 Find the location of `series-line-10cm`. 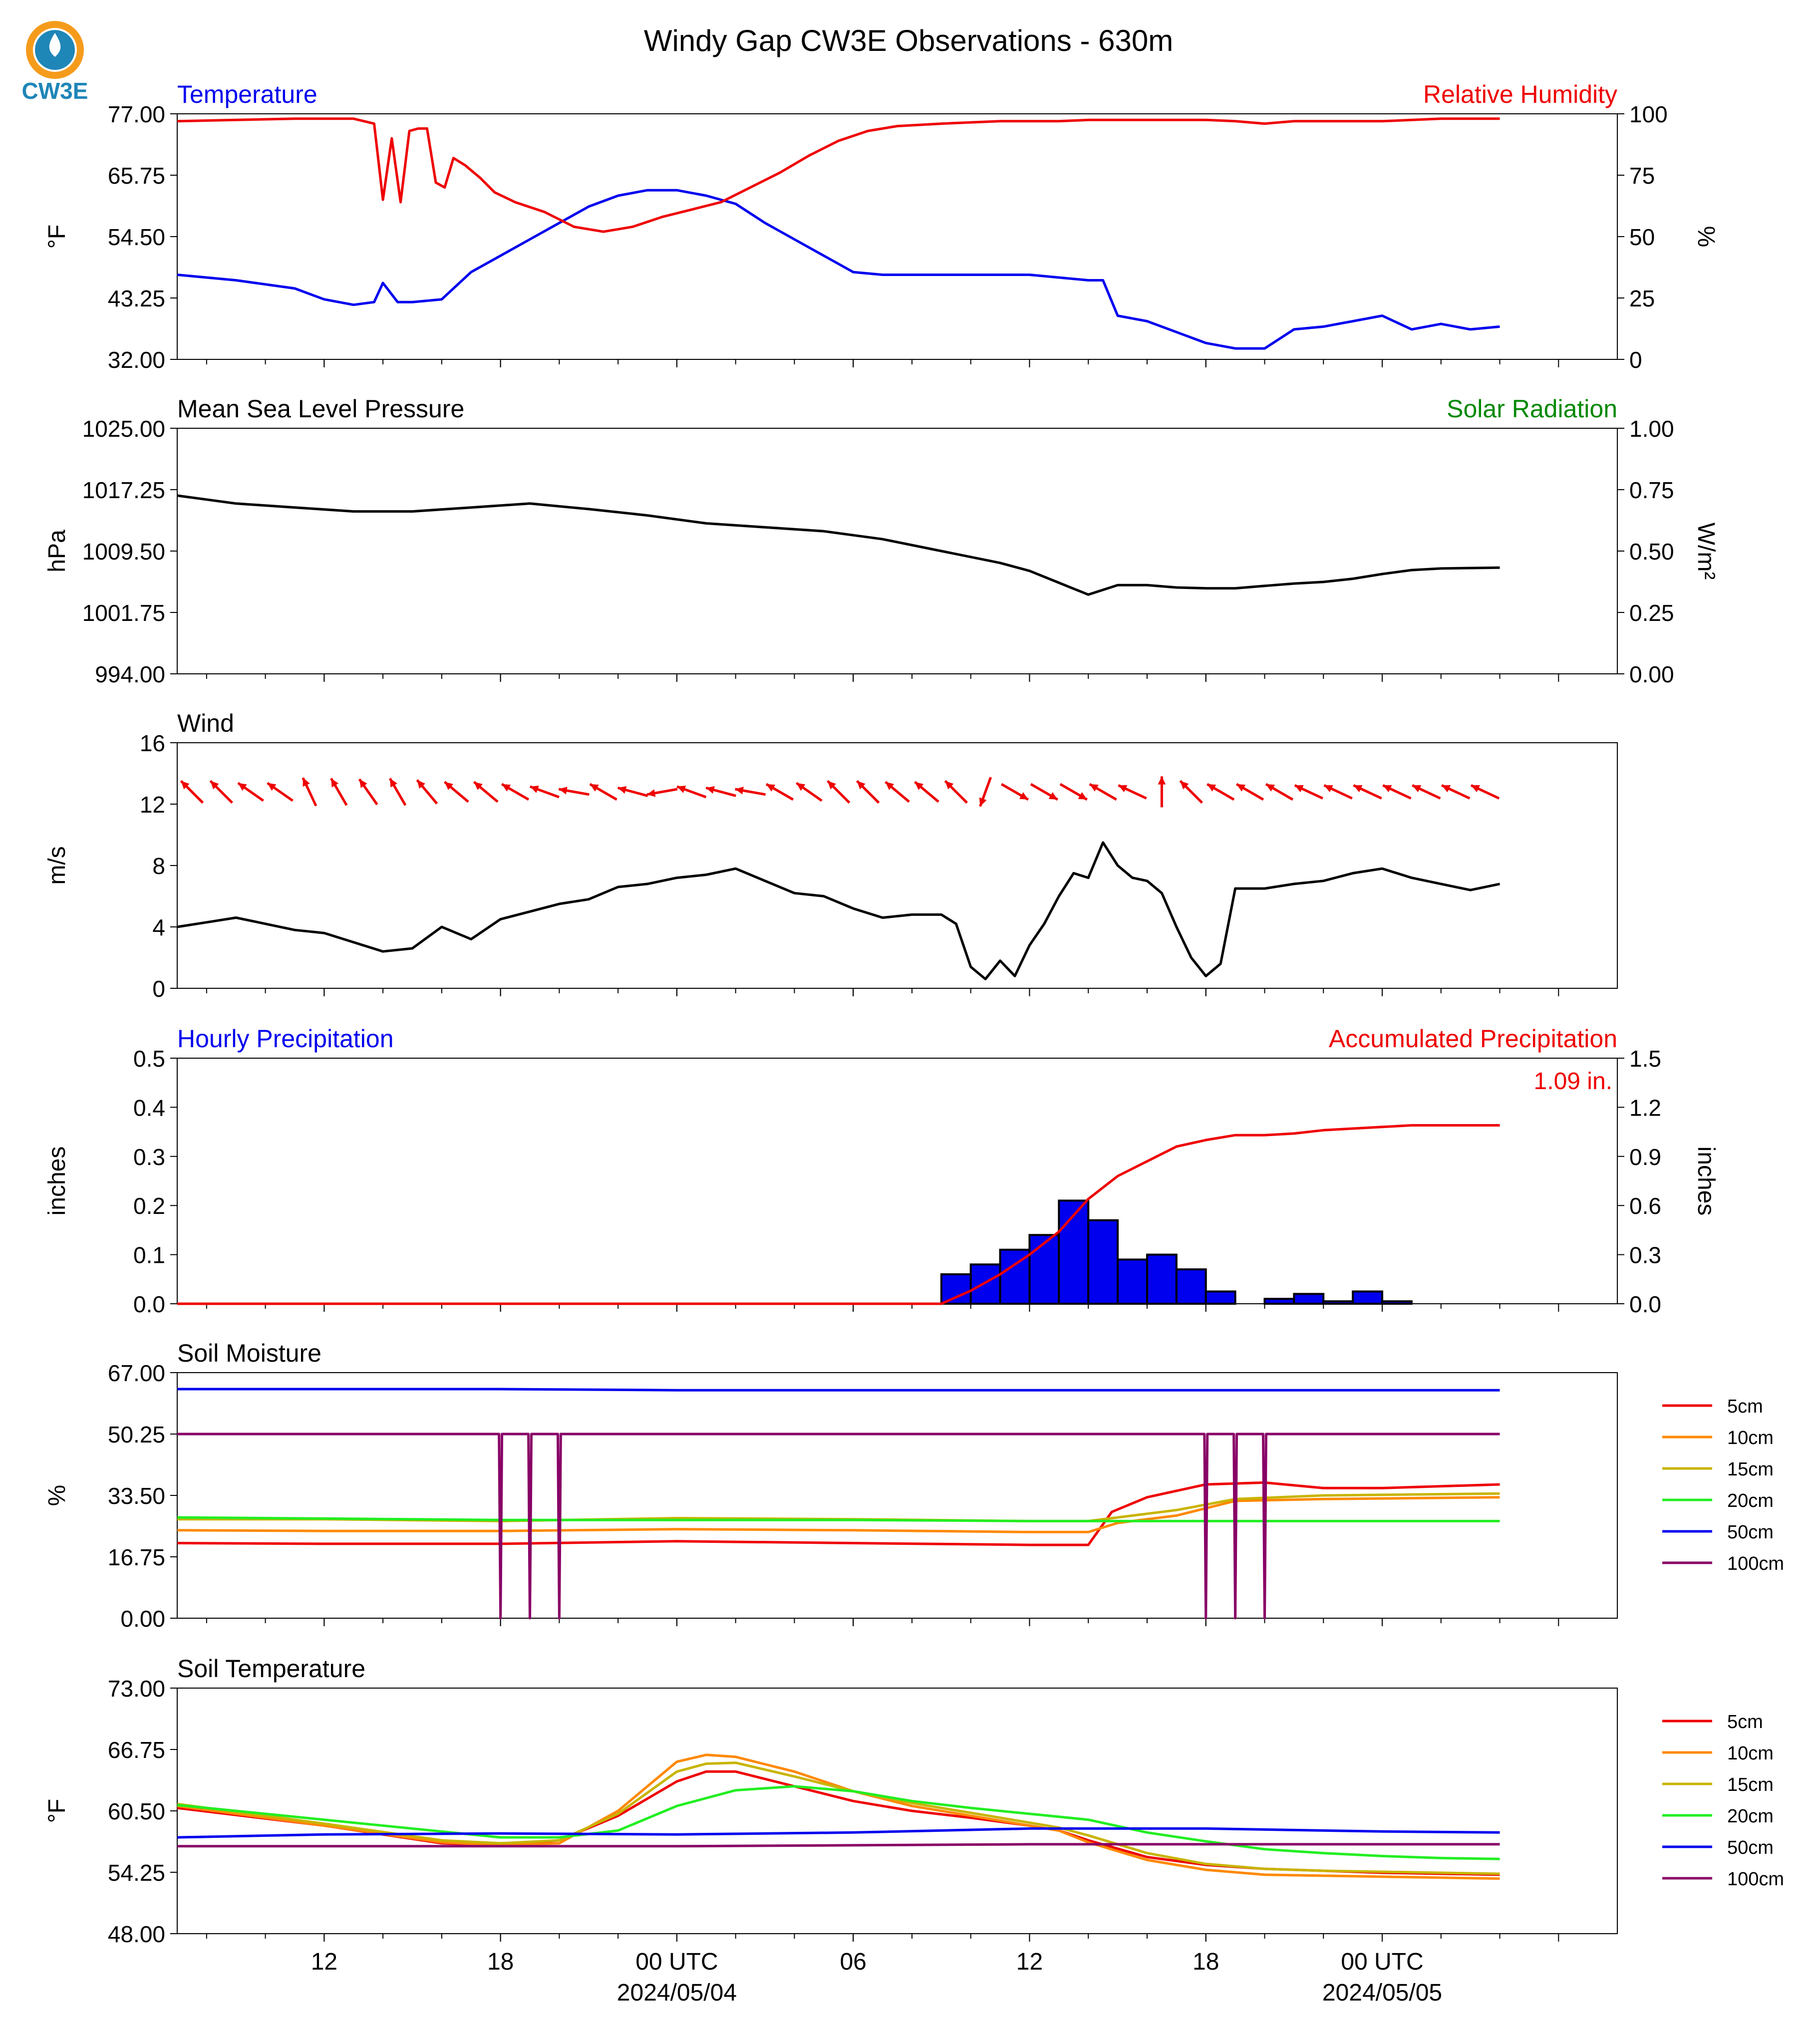

series-line-10cm is located at coordinates (838, 1816).